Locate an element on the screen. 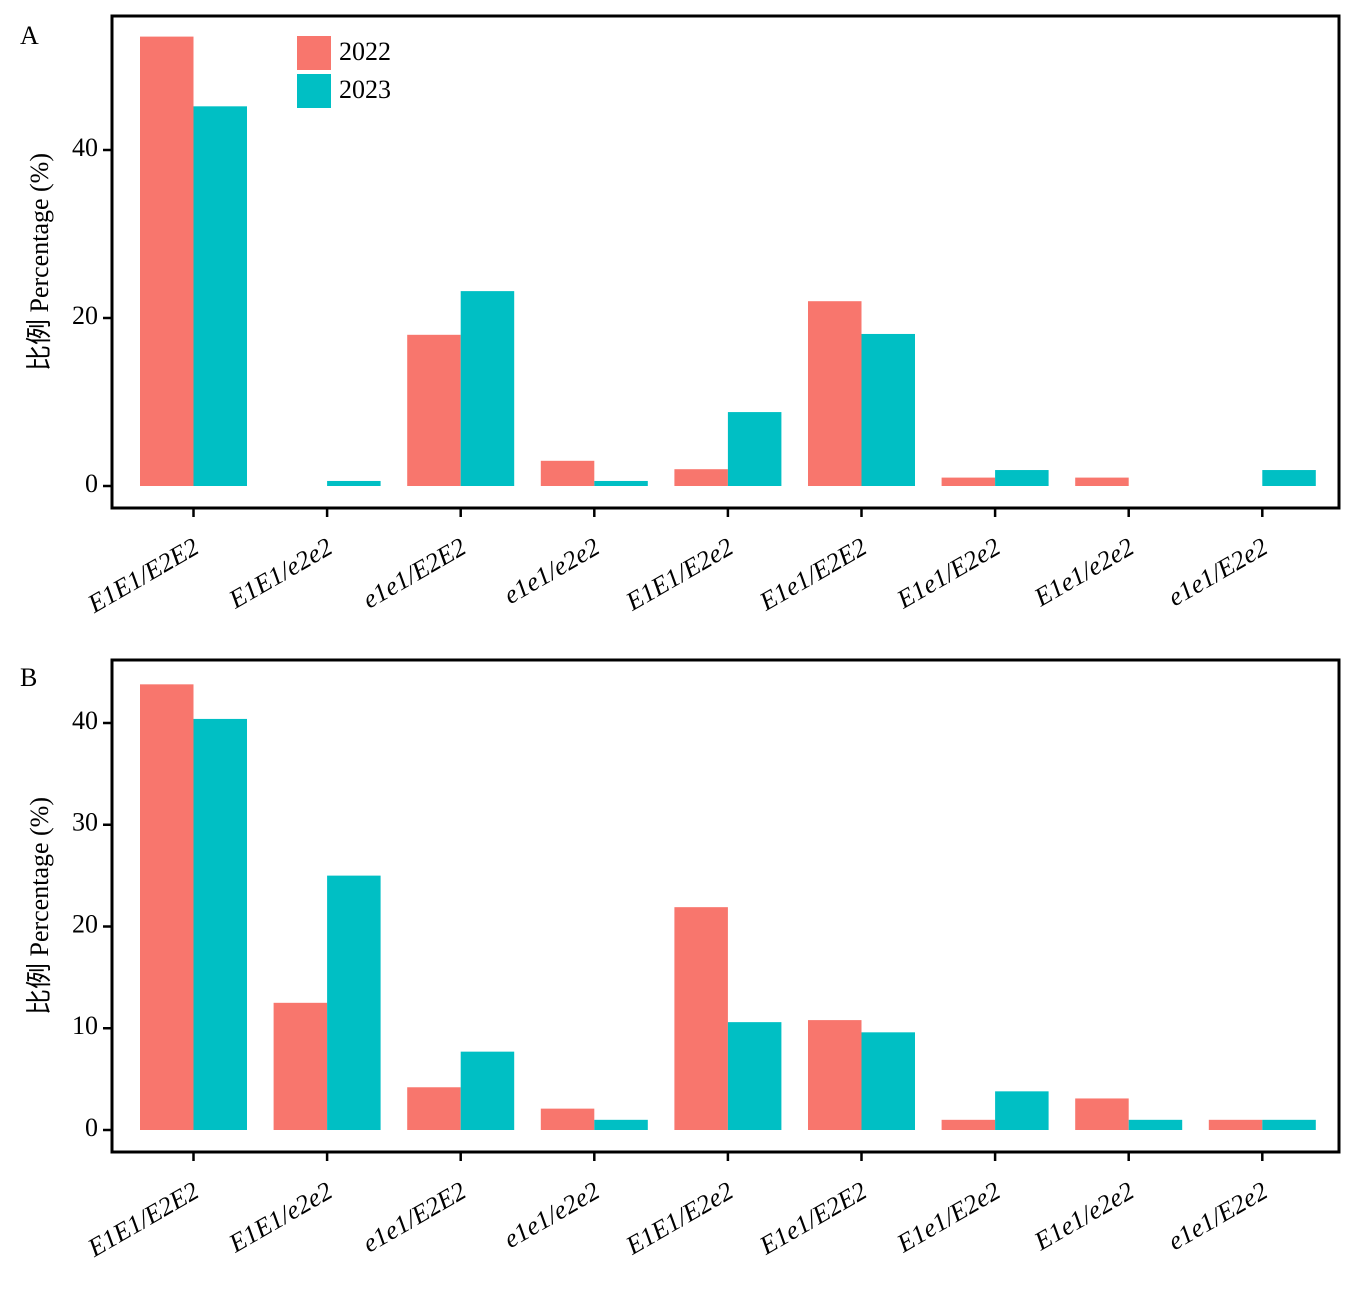  legend-label-2022: 2022 is located at coordinates (365, 51).